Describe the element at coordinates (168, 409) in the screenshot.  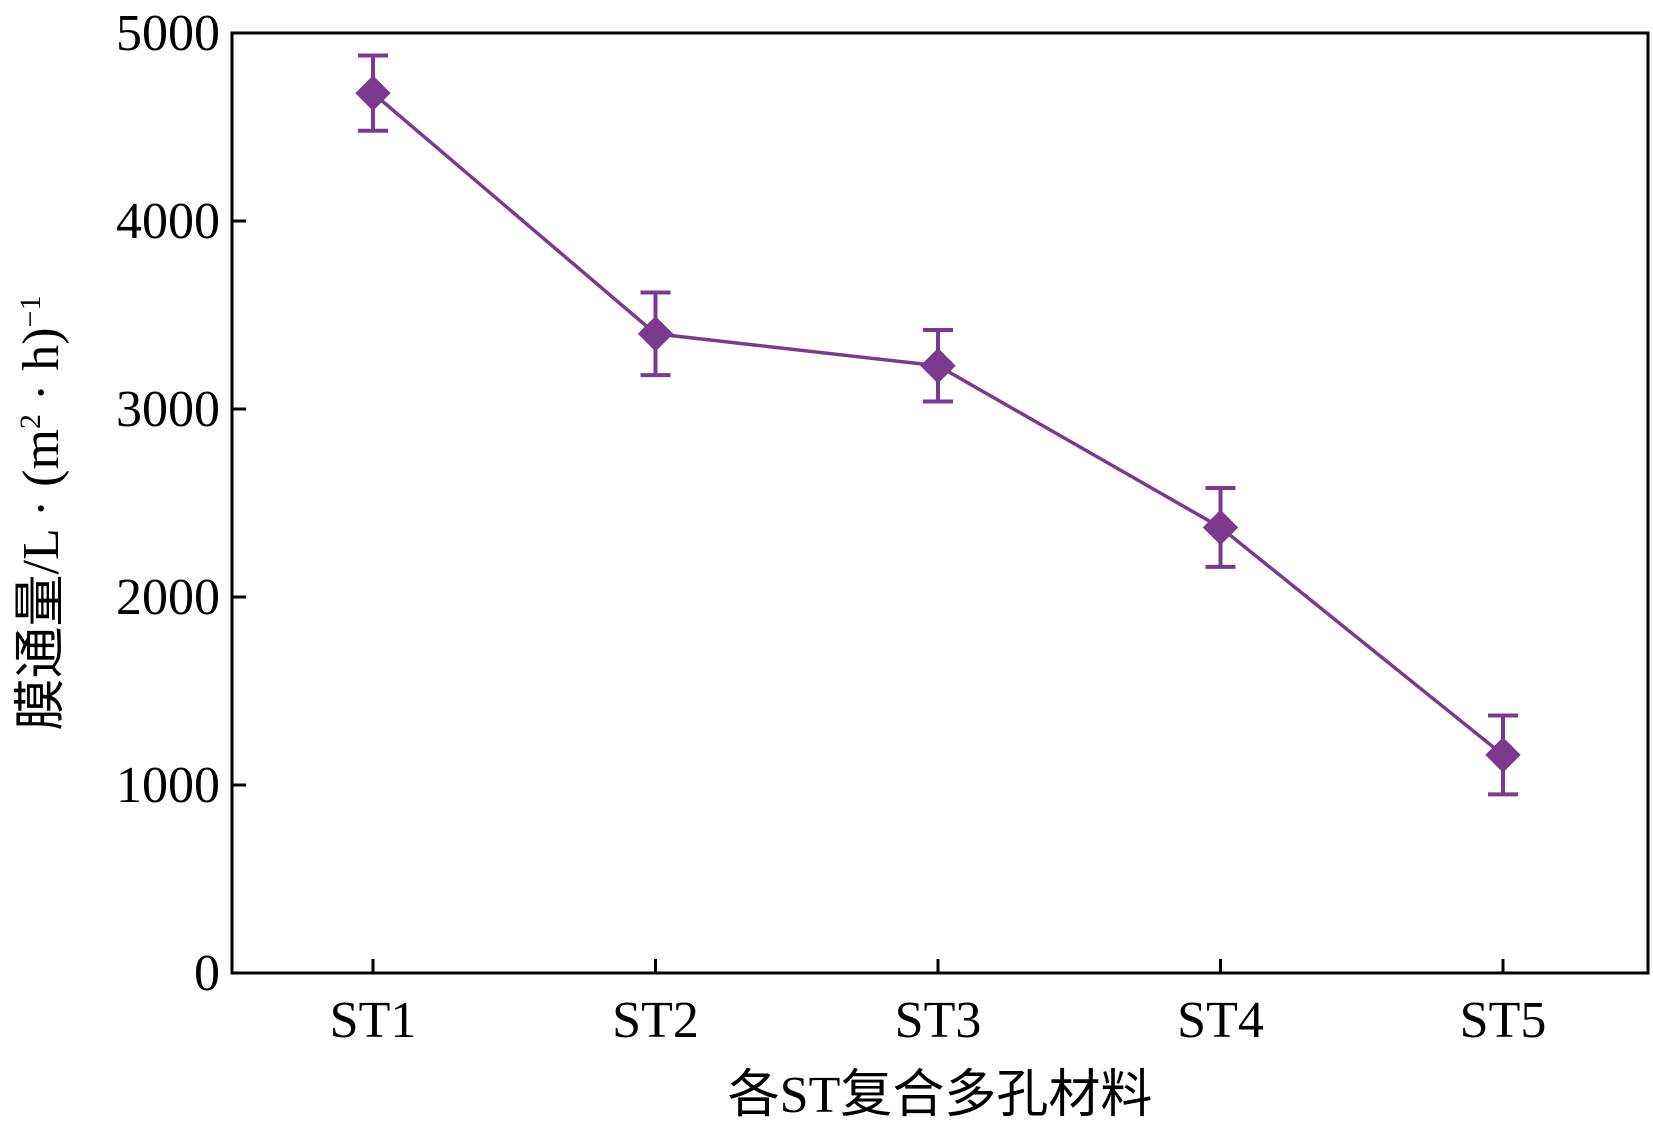
I see `y-tick-label-3000: 3000` at that location.